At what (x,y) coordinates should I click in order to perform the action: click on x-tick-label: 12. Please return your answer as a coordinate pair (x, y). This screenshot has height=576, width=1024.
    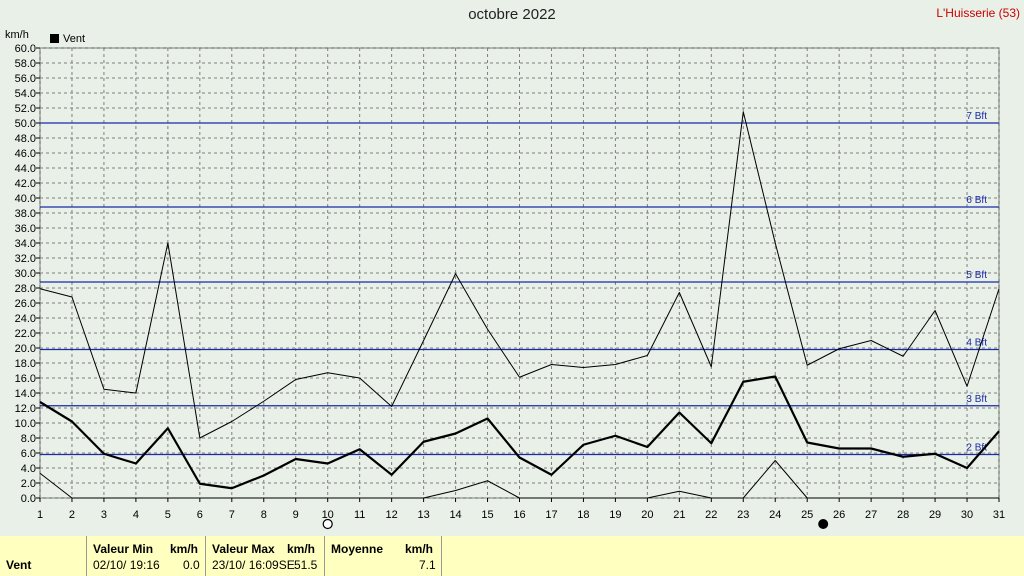
    Looking at the image, I should click on (392, 515).